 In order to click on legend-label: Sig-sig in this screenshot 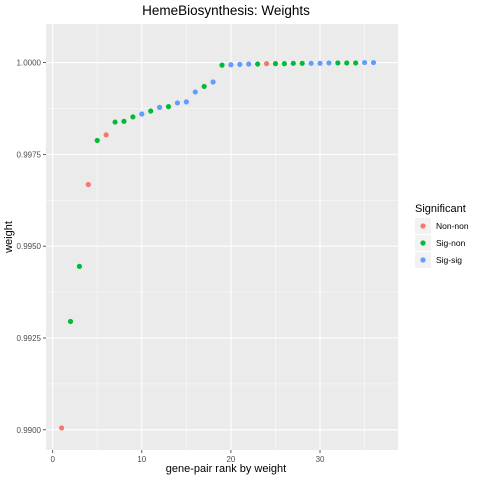, I will do `click(449, 260)`.